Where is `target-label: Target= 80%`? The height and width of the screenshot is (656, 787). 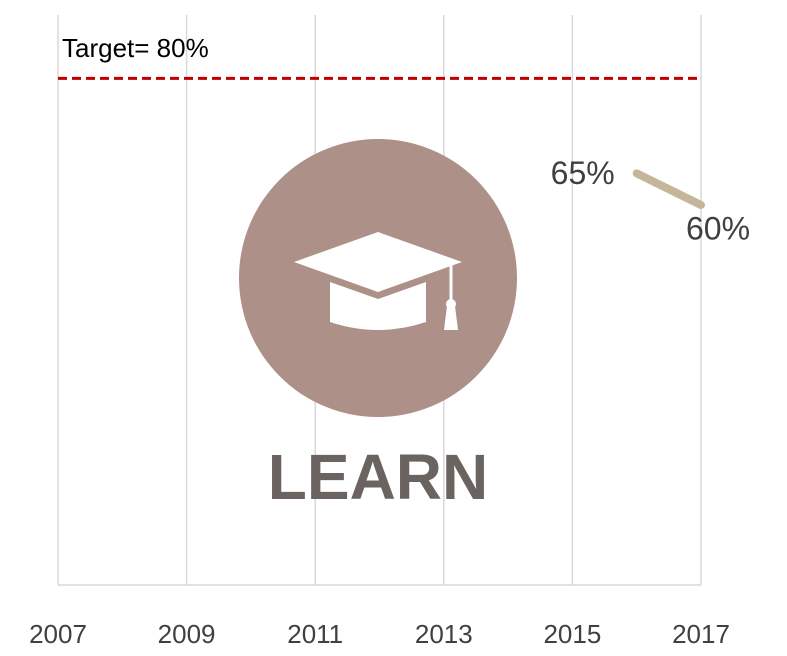
target-label: Target= 80% is located at coordinates (135, 48).